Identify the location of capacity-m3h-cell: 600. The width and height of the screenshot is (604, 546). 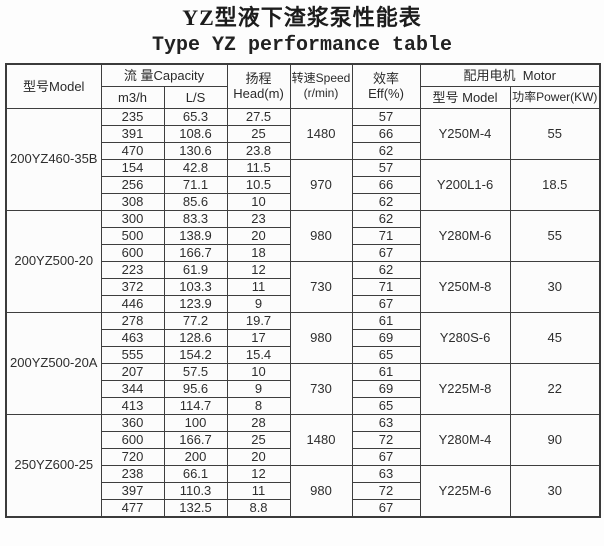
(132, 439).